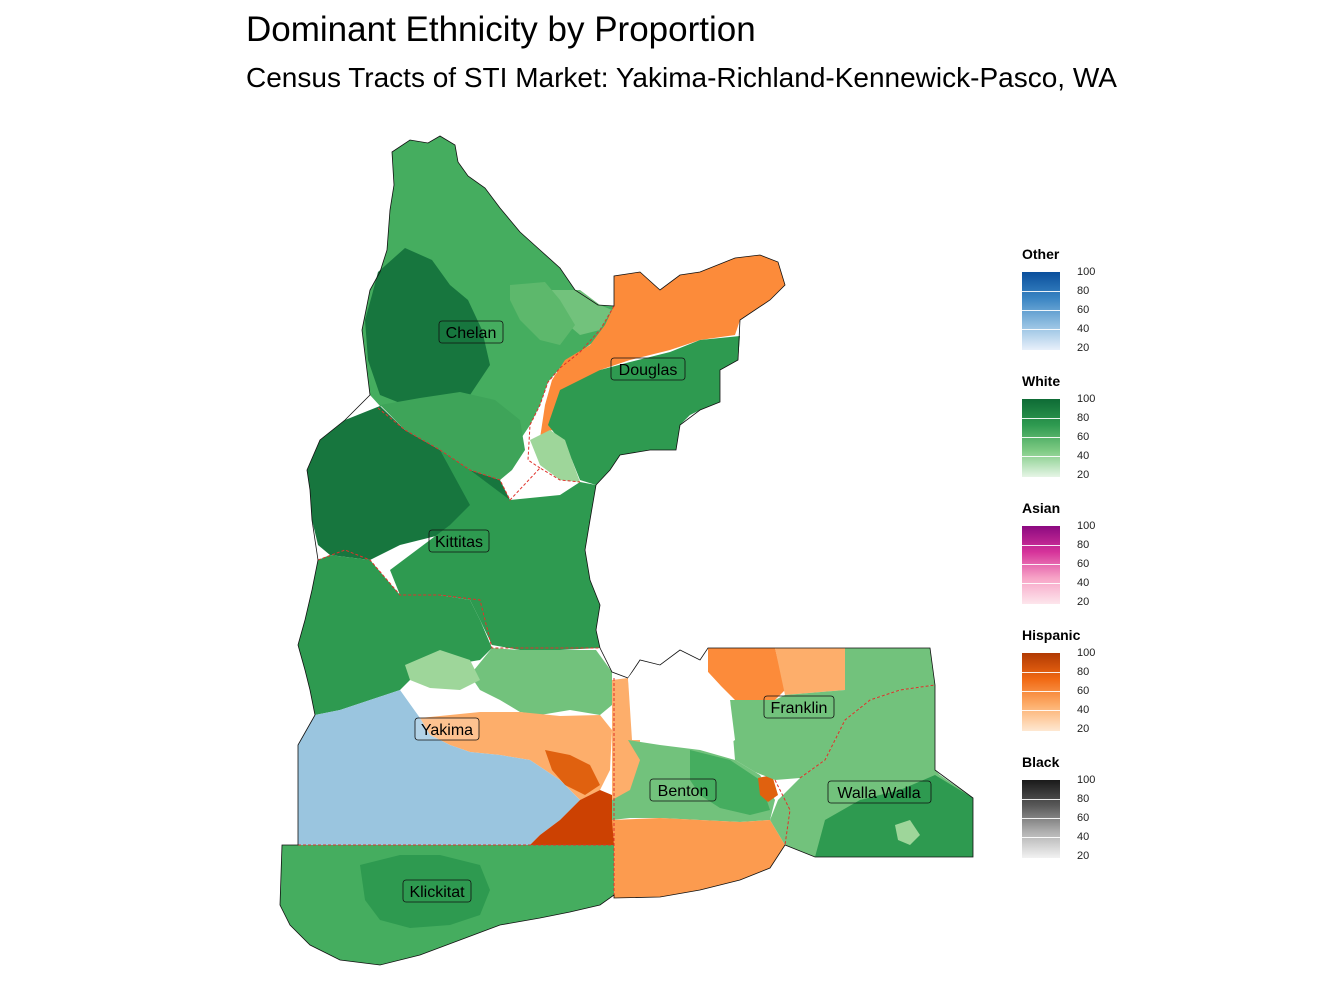  I want to click on legend-title-hispanic: Hispanic, so click(1051, 635).